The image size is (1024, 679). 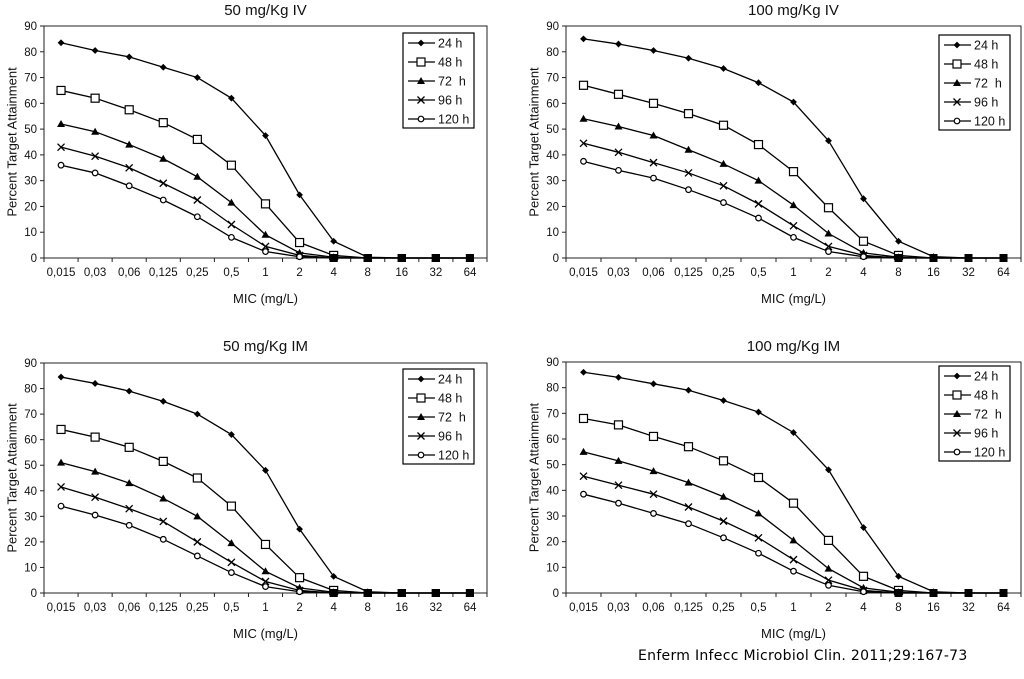 What do you see at coordinates (435, 608) in the screenshot?
I see `x-tick-label: 32` at bounding box center [435, 608].